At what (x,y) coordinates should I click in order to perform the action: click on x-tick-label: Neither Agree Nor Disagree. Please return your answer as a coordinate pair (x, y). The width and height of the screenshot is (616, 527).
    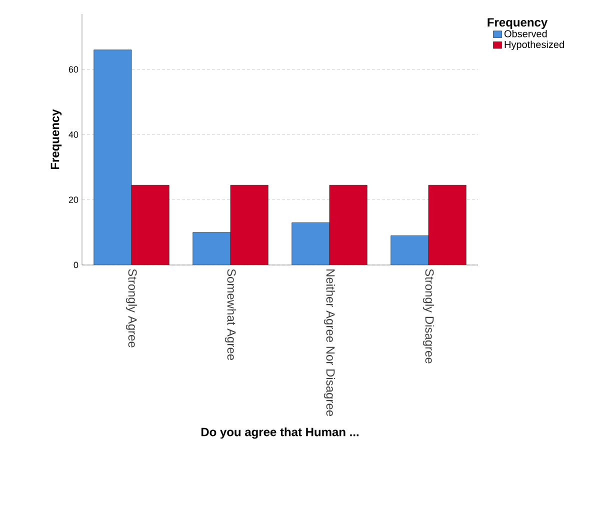
    Looking at the image, I should click on (330, 343).